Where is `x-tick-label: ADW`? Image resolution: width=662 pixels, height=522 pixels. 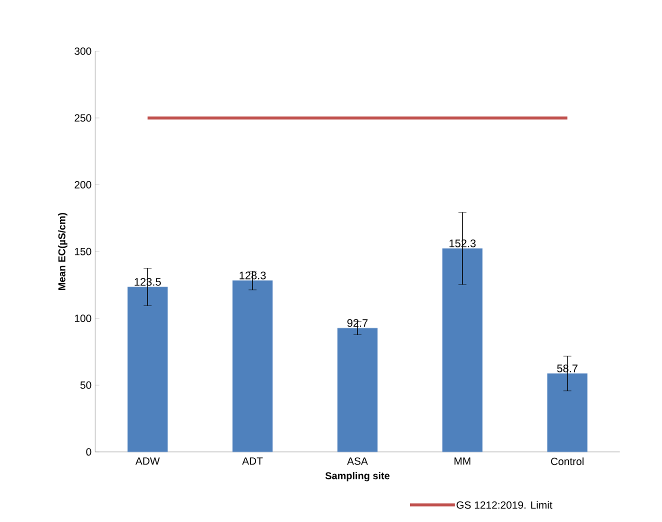 x-tick-label: ADW is located at coordinates (147, 461).